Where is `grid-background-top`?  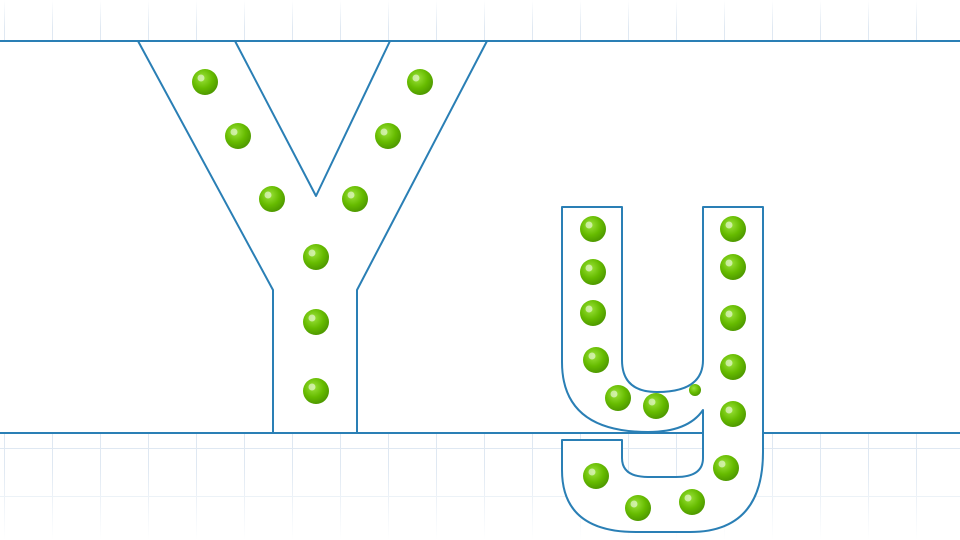
grid-background-top is located at coordinates (480, 20).